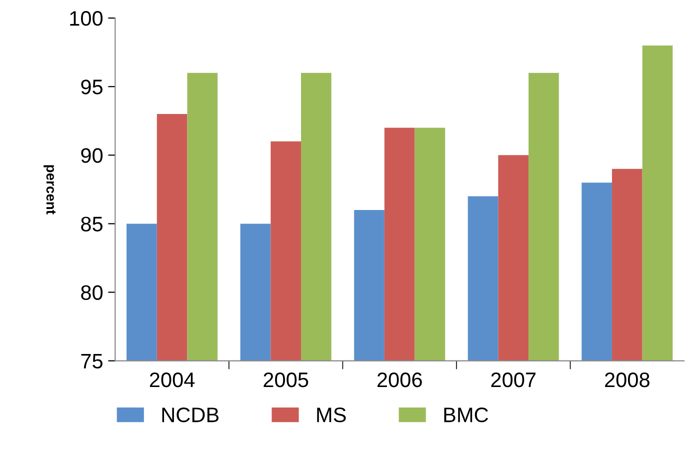  I want to click on y-tick-label: 75, so click(91, 361).